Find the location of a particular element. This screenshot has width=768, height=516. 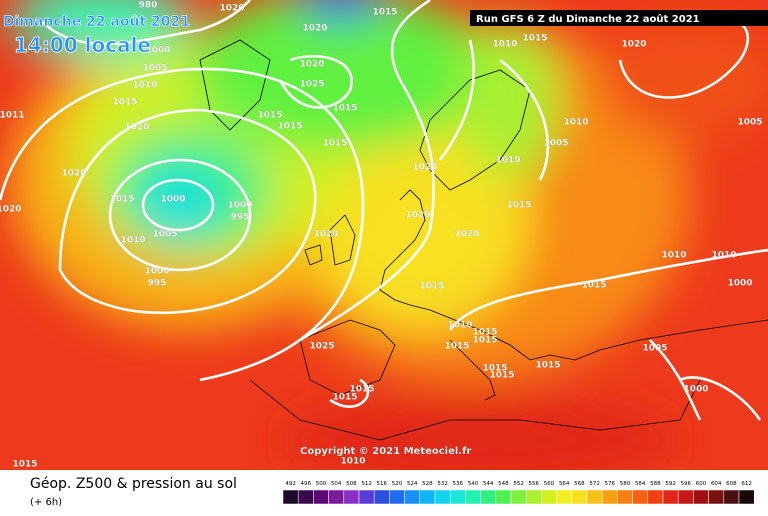

scale-label: 512 is located at coordinates (366, 484).